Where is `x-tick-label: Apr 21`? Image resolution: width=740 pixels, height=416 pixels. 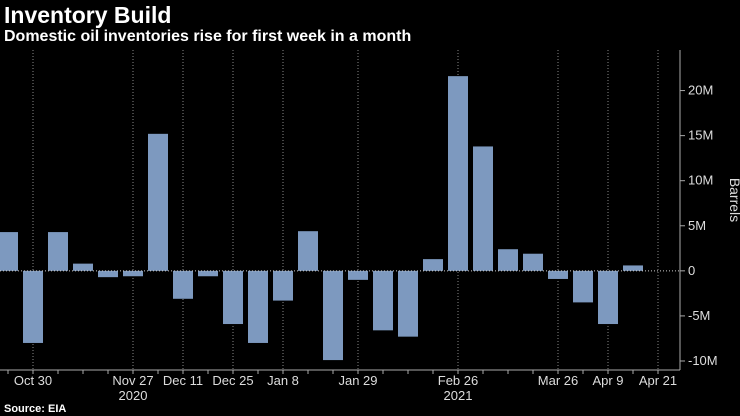
x-tick-label: Apr 21 is located at coordinates (658, 380).